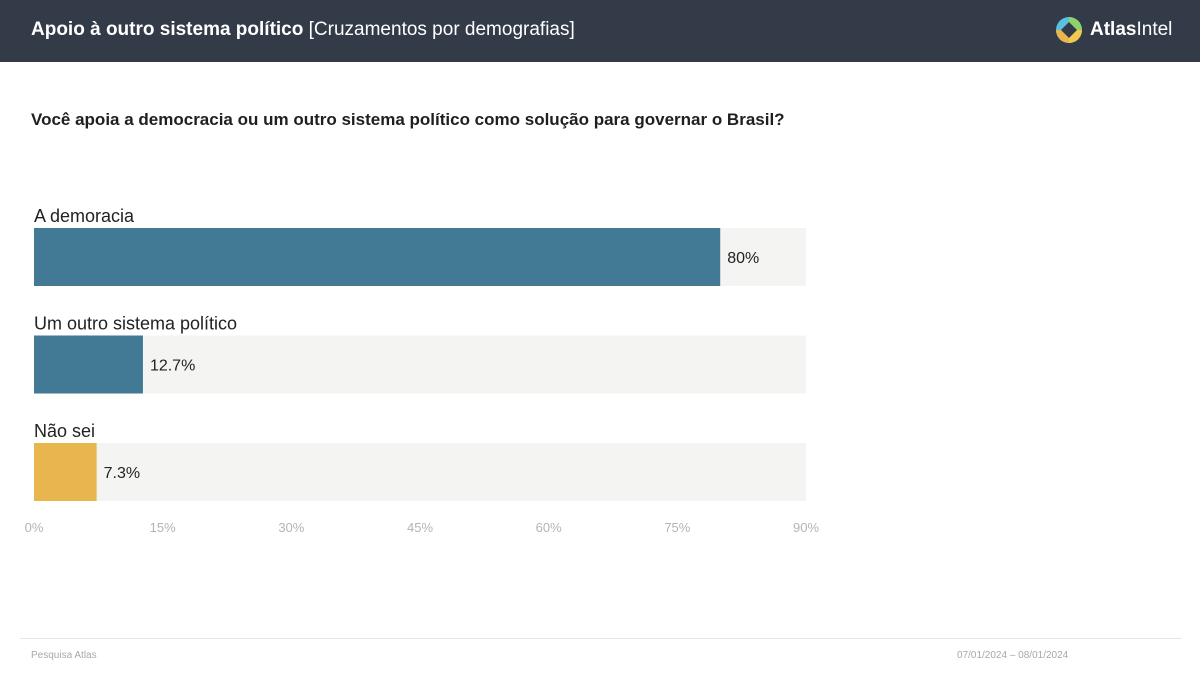 The image size is (1200, 673). What do you see at coordinates (64, 431) in the screenshot?
I see `category-label: Não sei` at bounding box center [64, 431].